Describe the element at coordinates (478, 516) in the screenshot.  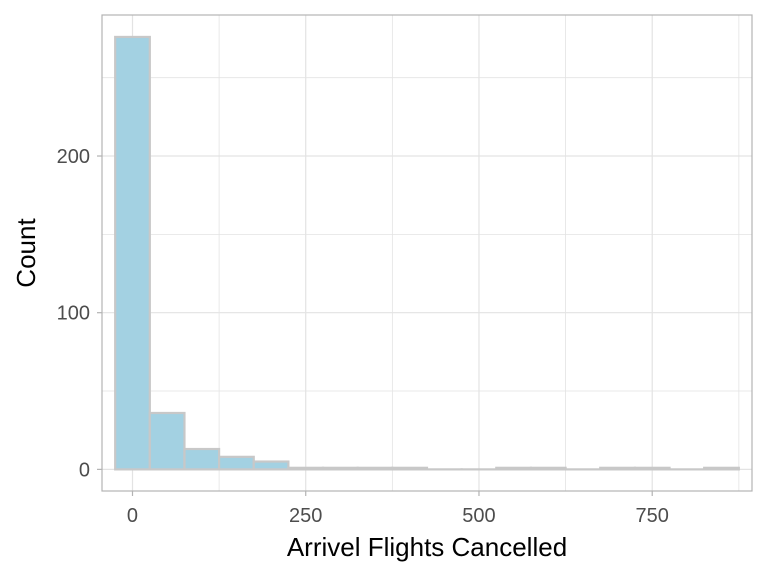
I see `x-tick-label: 500` at that location.